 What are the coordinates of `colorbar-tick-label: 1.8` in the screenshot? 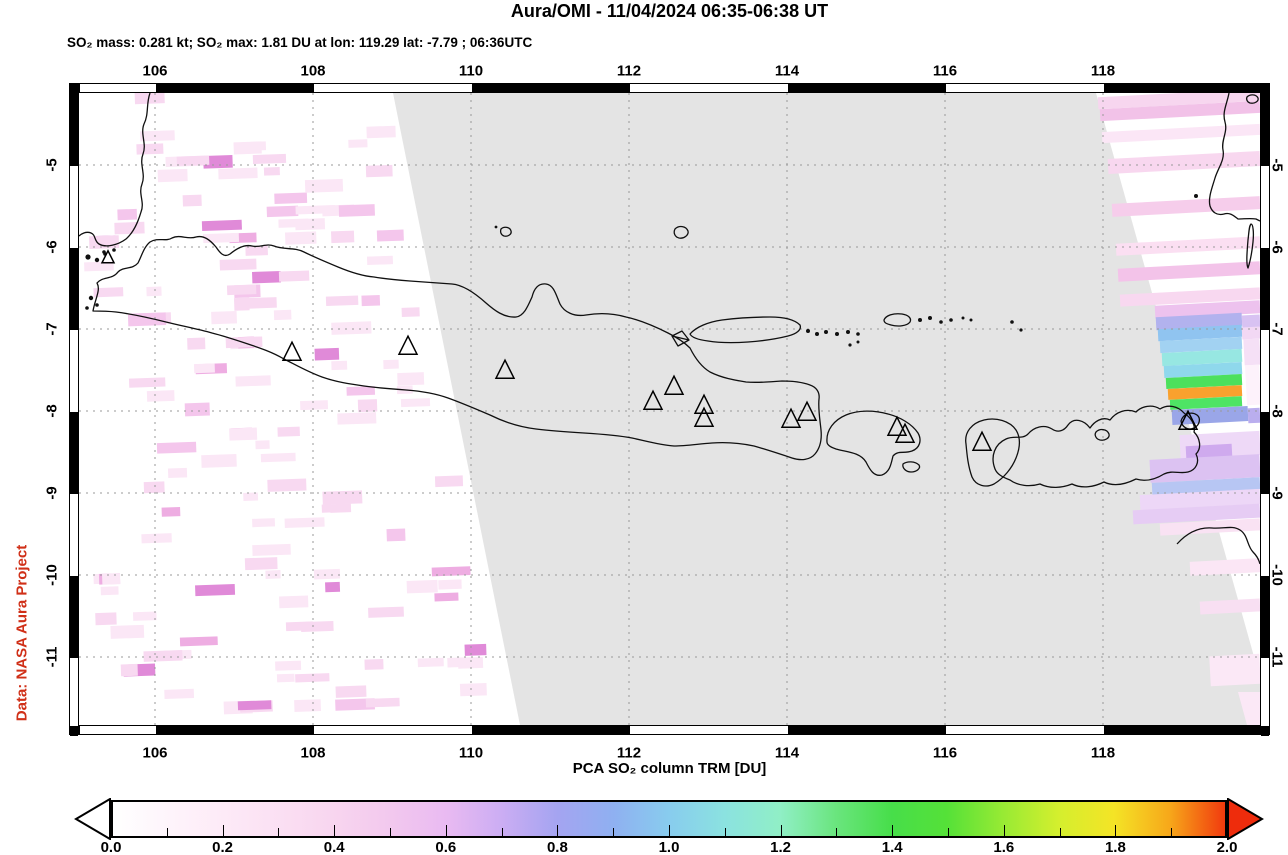 It's located at (1115, 847).